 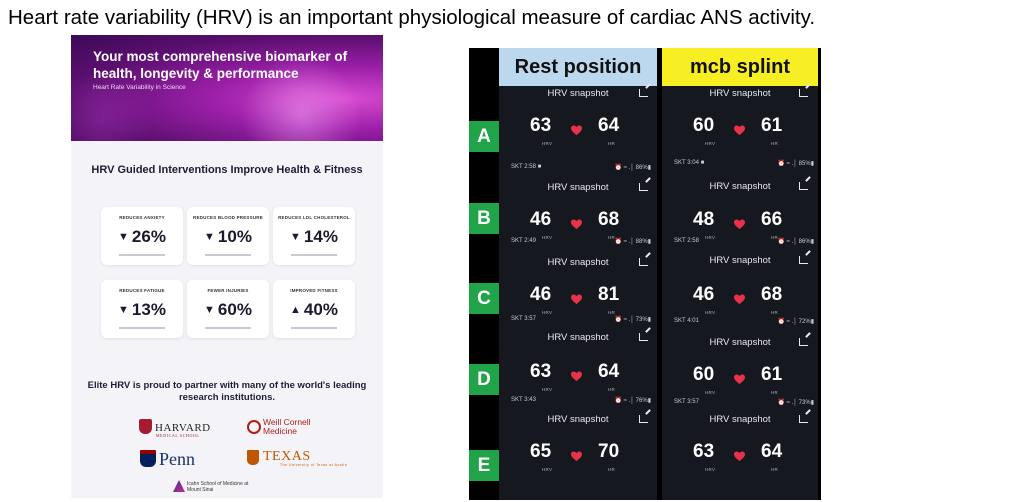 What do you see at coordinates (740, 303) in the screenshot?
I see `hrv-hr-reading-splint: 46 68 HRV HR` at bounding box center [740, 303].